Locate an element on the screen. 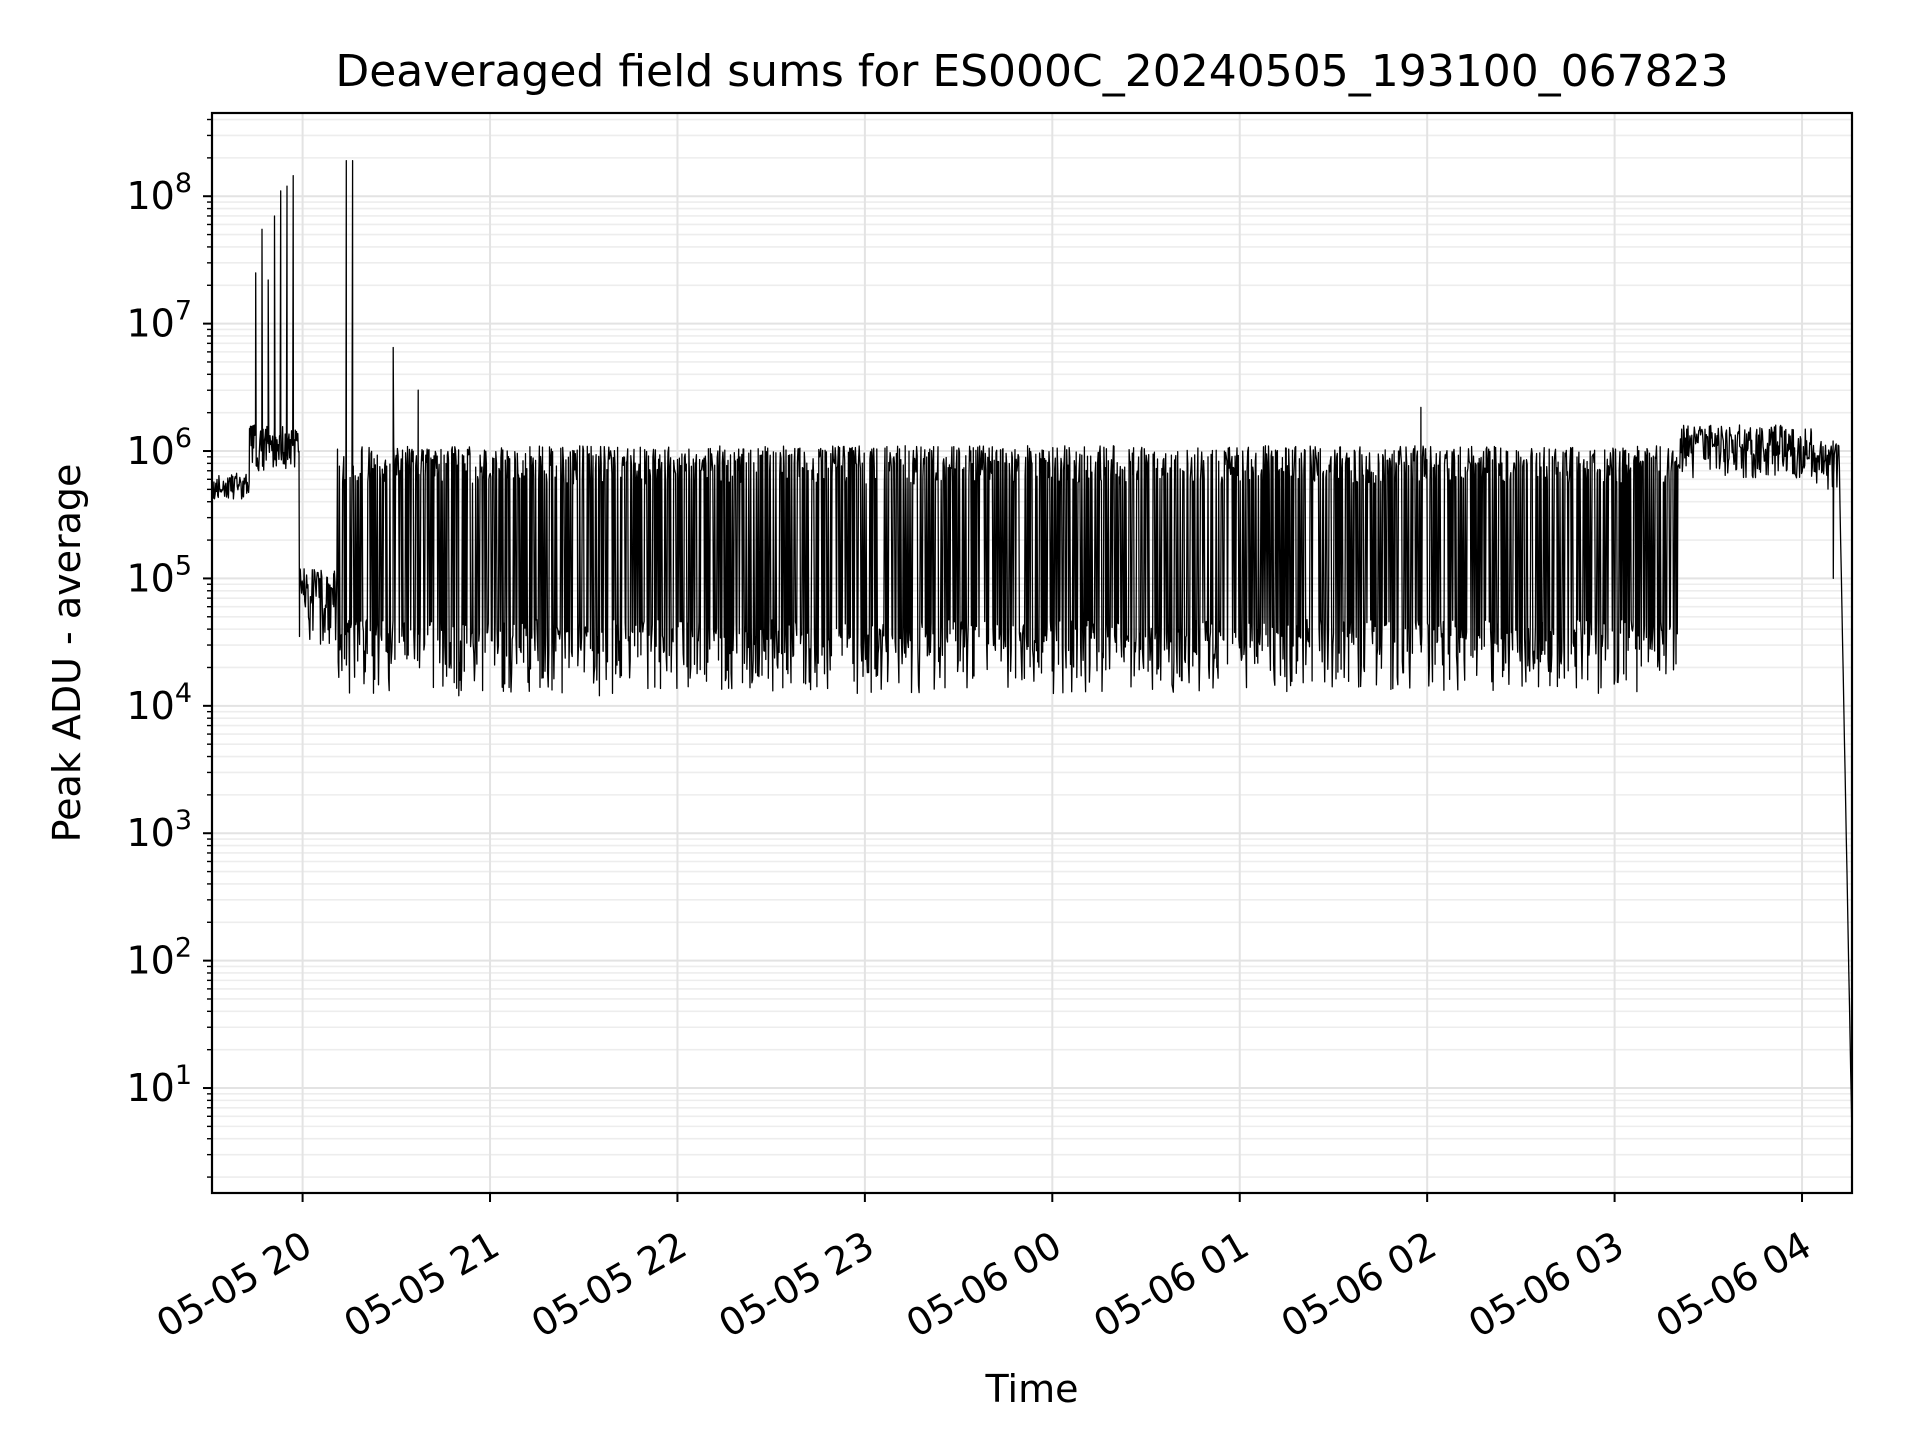  x-tick-label: 05-05 22 is located at coordinates (609, 1285).